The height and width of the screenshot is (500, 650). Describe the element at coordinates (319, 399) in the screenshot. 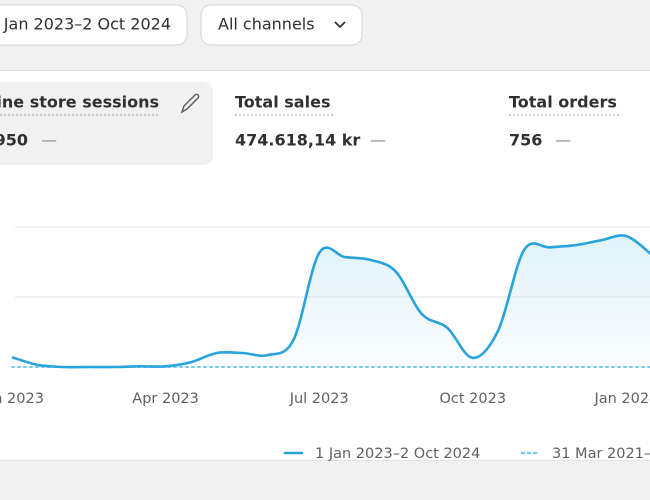

I see `x-tick-label: Jul 2023` at that location.